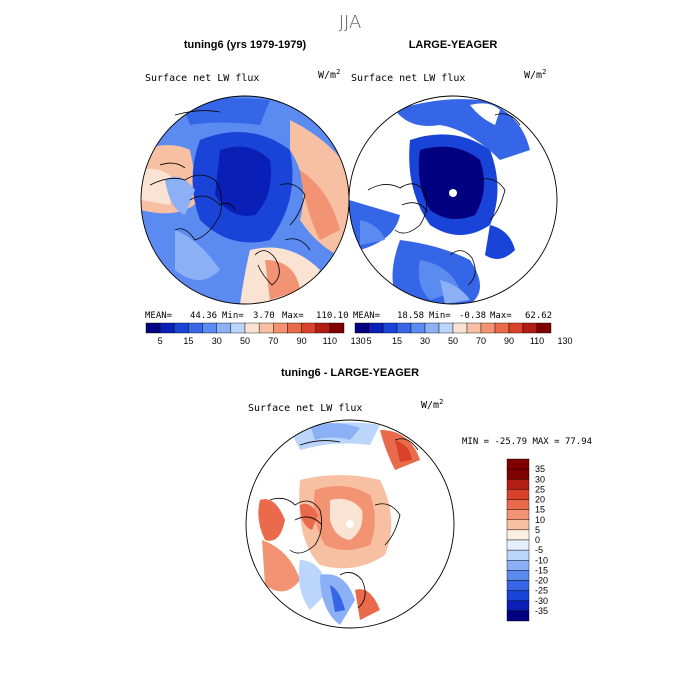 This screenshot has width=700, height=700. What do you see at coordinates (541, 560) in the screenshot?
I see `colorbar-tick-label: -10` at bounding box center [541, 560].